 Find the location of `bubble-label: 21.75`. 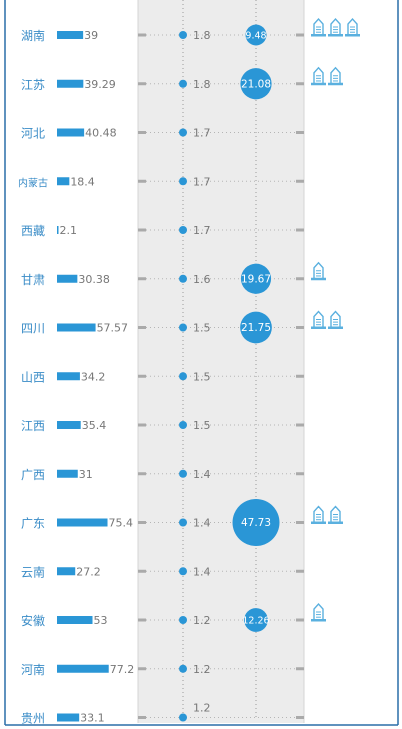

bubble-label: 21.75 is located at coordinates (256, 328).